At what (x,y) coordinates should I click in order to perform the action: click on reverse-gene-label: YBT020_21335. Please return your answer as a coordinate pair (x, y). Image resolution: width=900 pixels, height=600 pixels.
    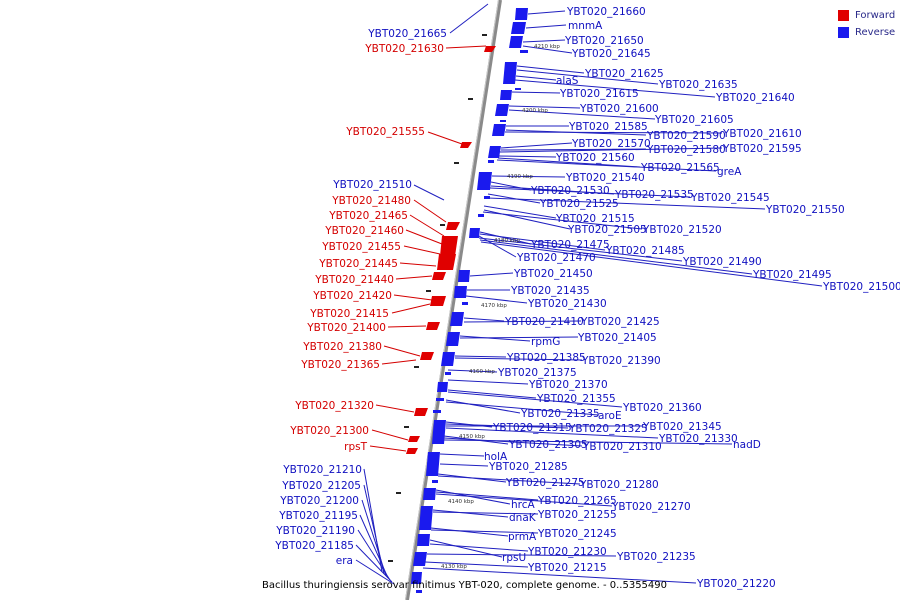
    Looking at the image, I should click on (560, 414).